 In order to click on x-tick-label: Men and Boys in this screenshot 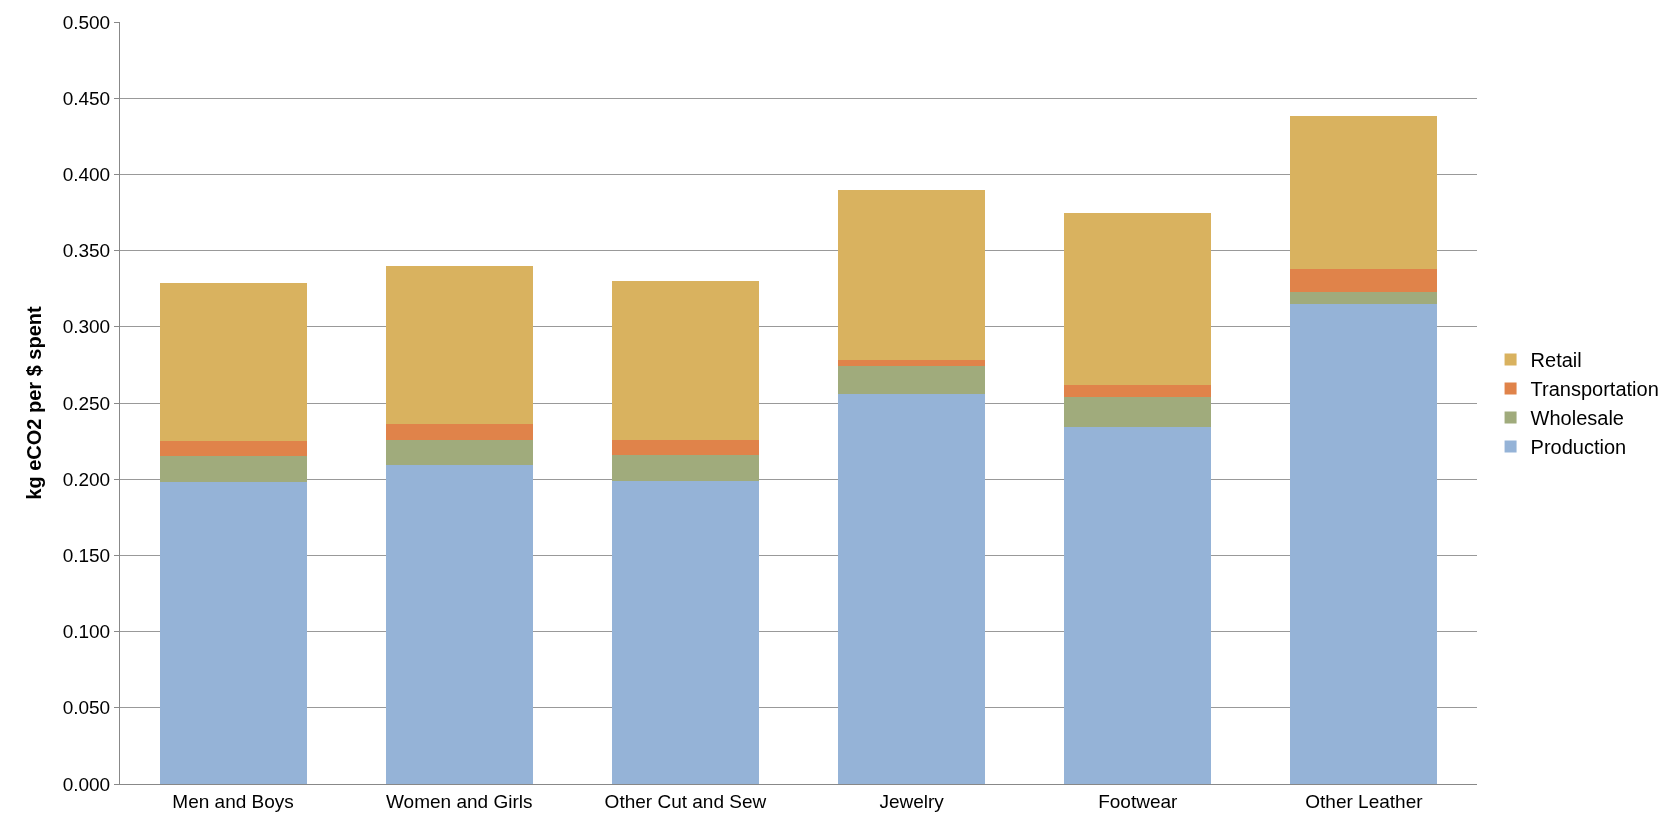, I will do `click(233, 801)`.